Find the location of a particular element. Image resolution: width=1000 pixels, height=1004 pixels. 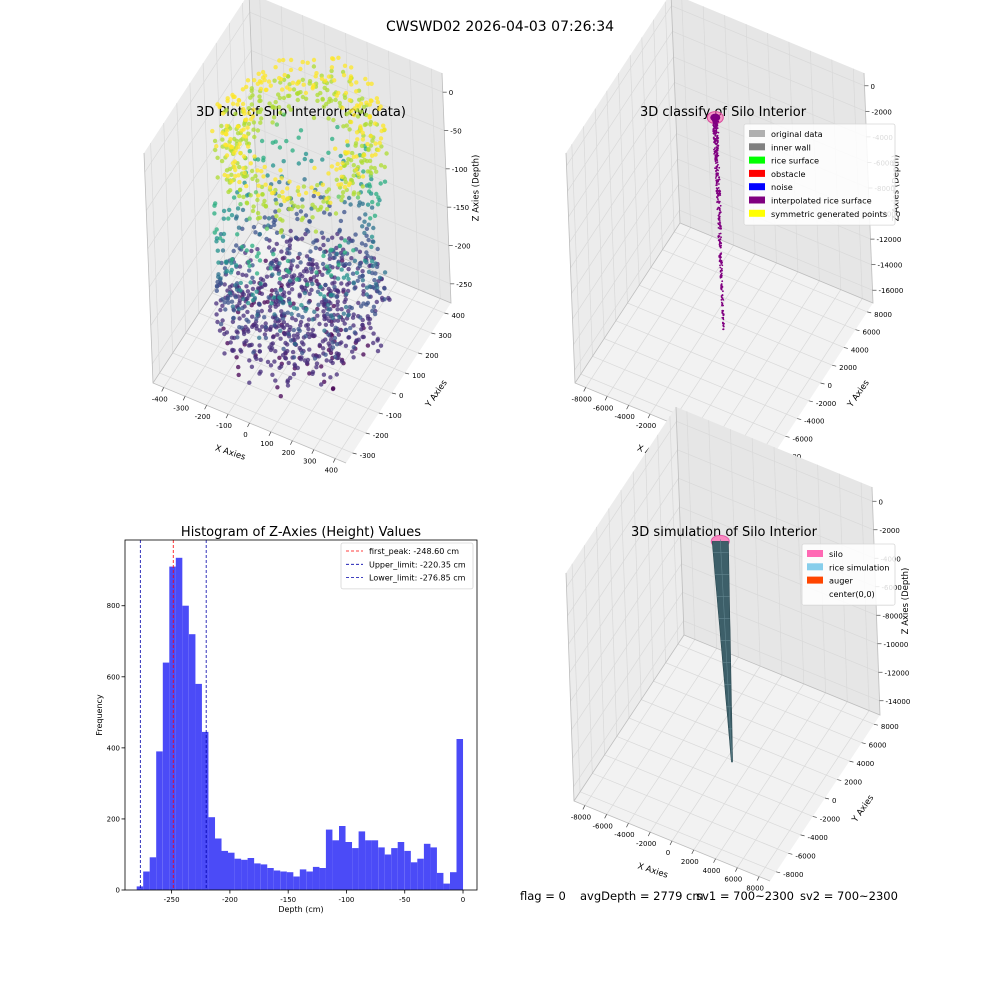

raw-y-tick-label: -200 is located at coordinates (381, 436).